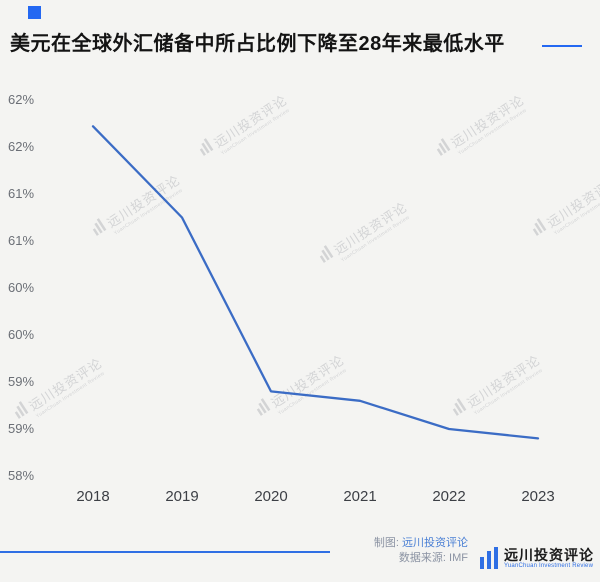  Describe the element at coordinates (538, 496) in the screenshot. I see `x-axis-label: 2023` at that location.